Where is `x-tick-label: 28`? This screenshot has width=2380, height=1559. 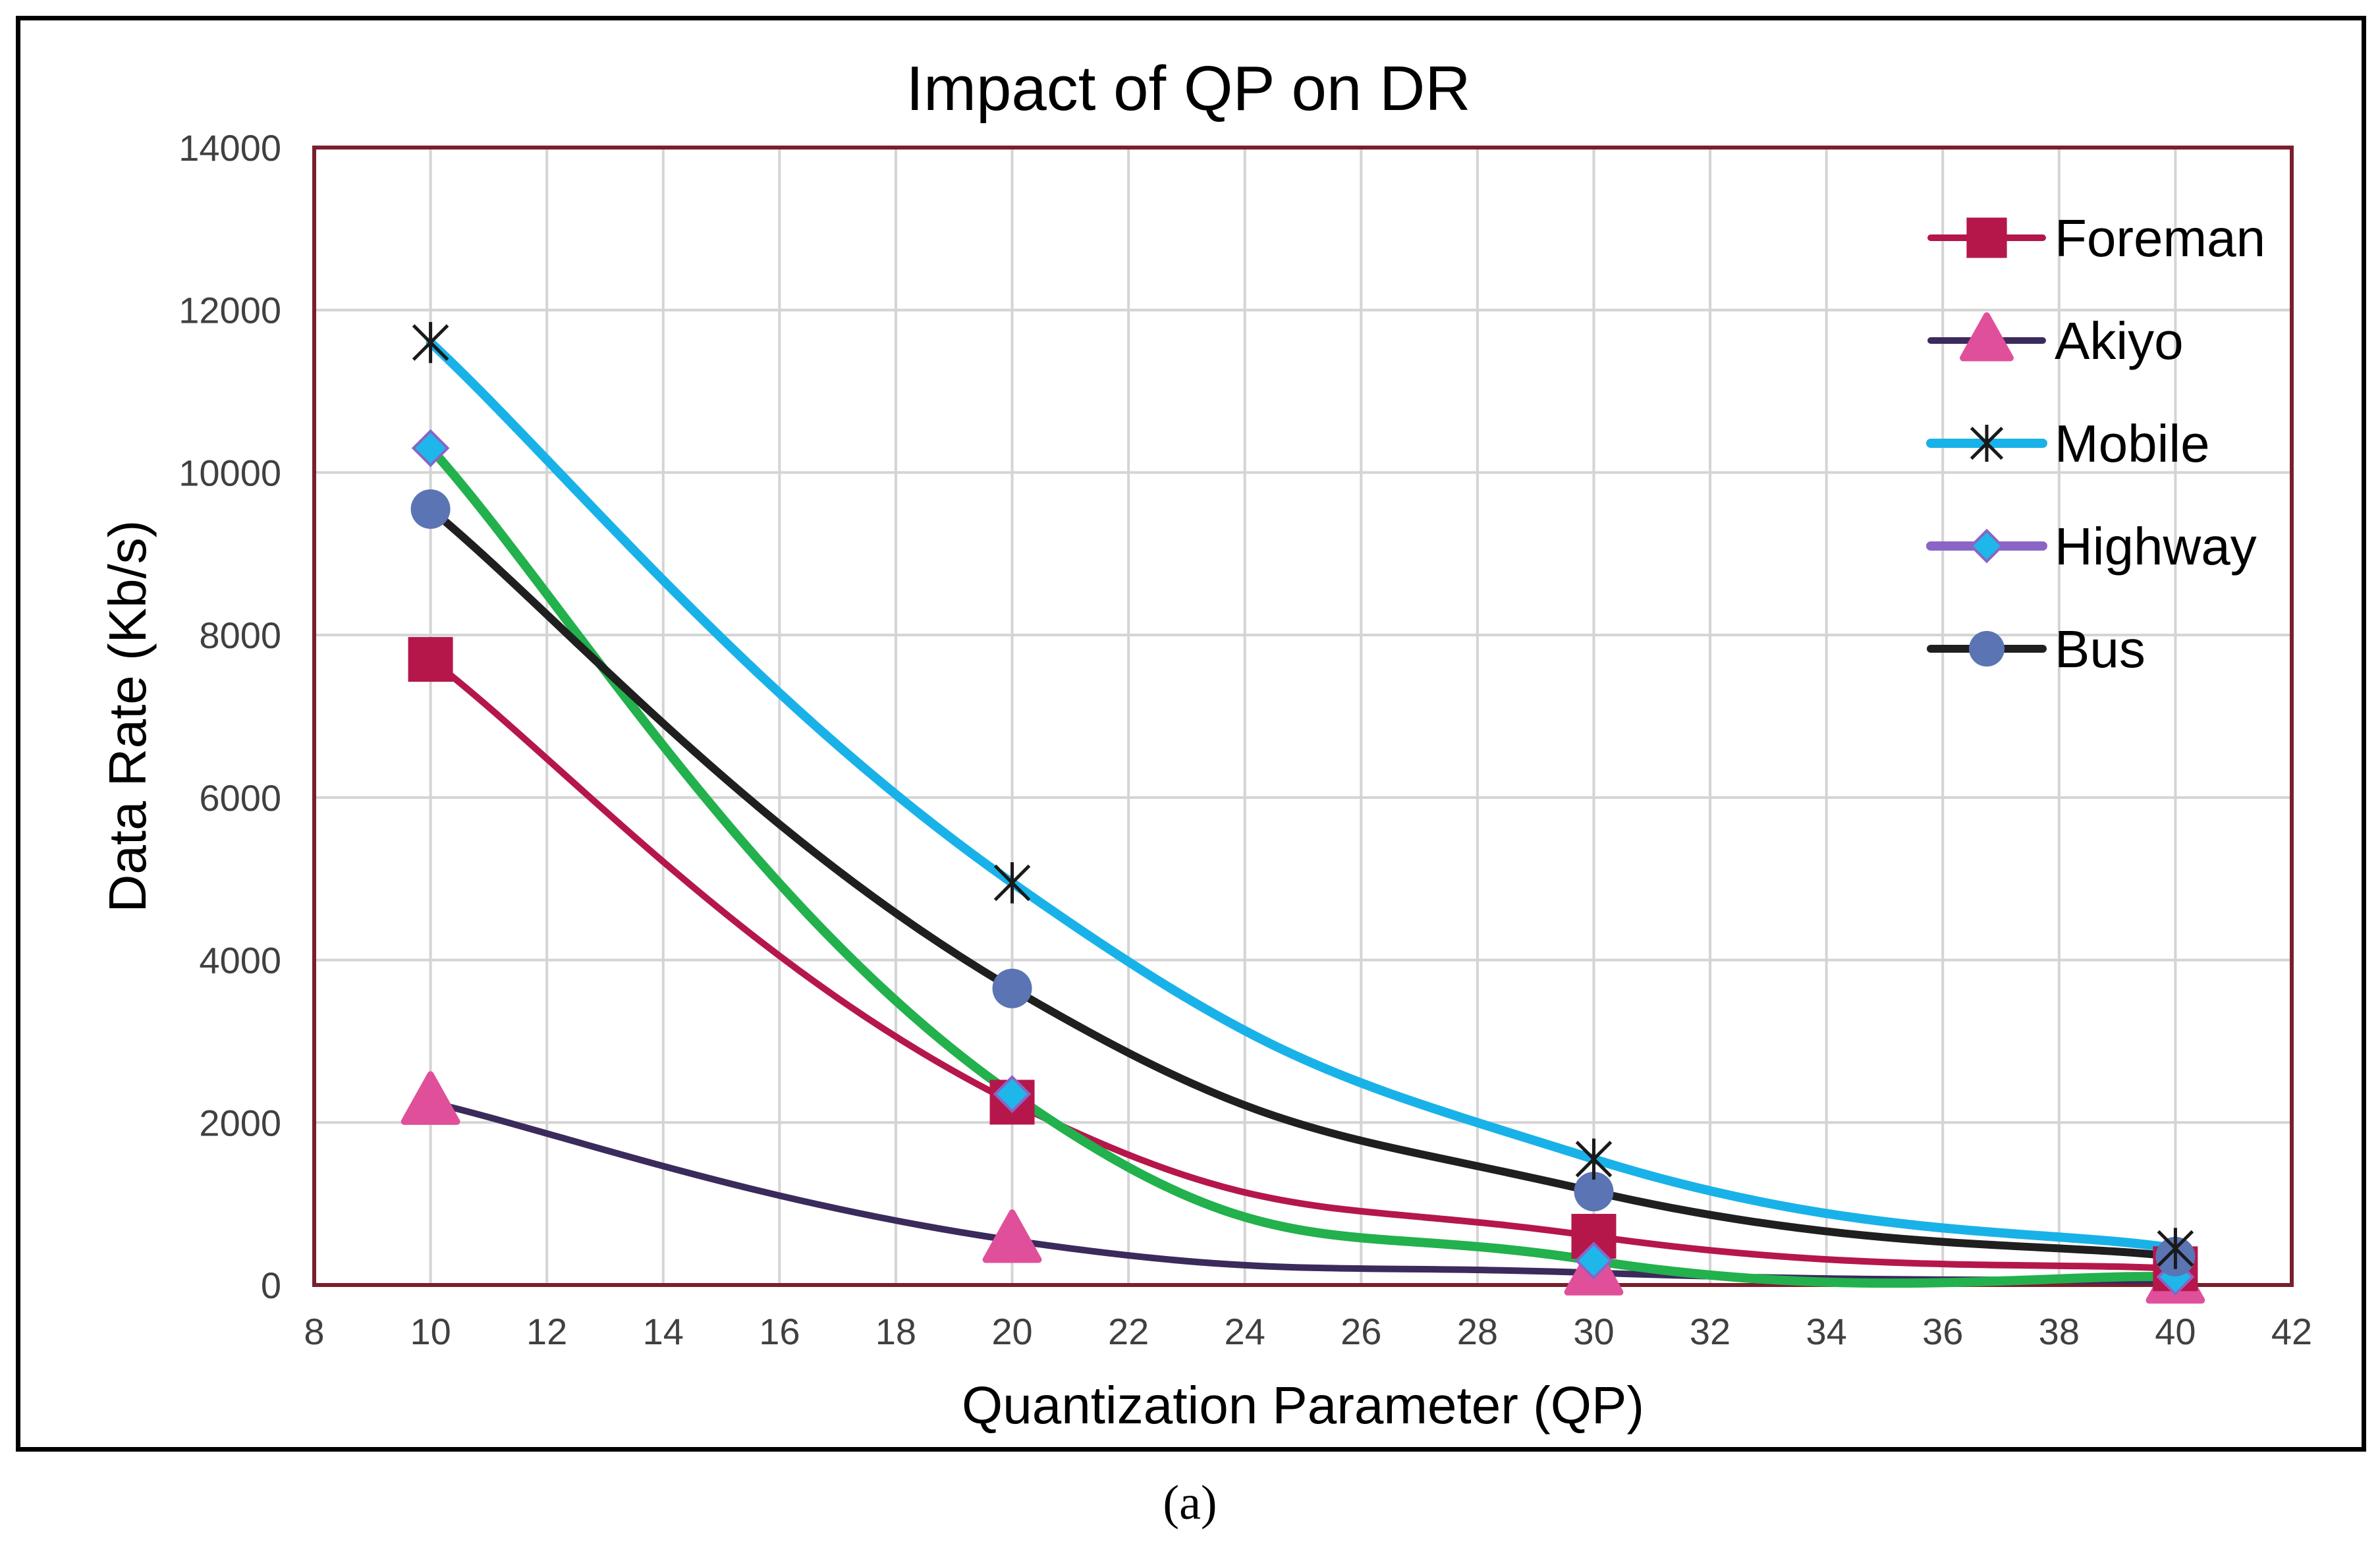
x-tick-label: 28 is located at coordinates (1477, 1331).